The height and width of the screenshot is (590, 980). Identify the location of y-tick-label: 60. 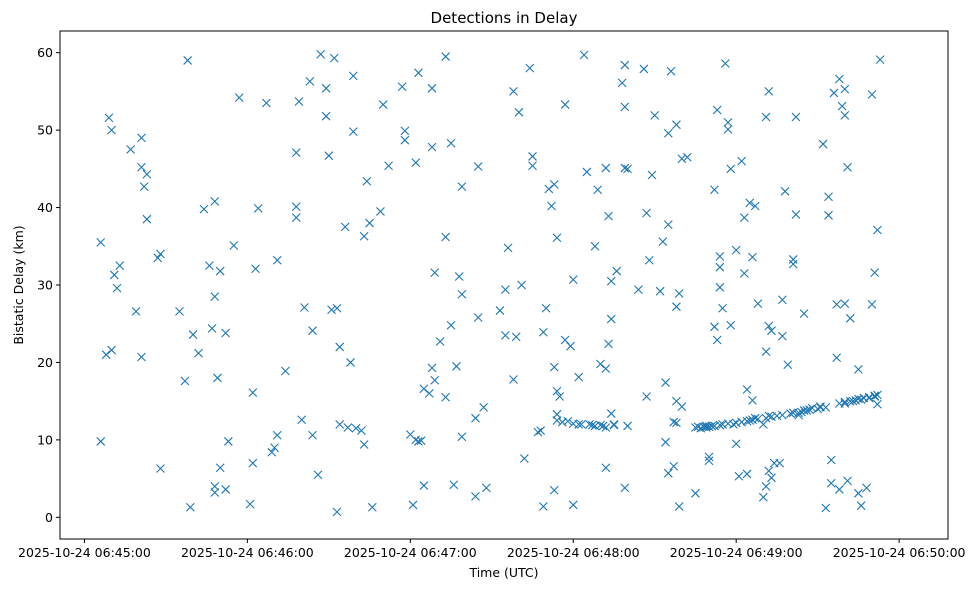
(45, 52).